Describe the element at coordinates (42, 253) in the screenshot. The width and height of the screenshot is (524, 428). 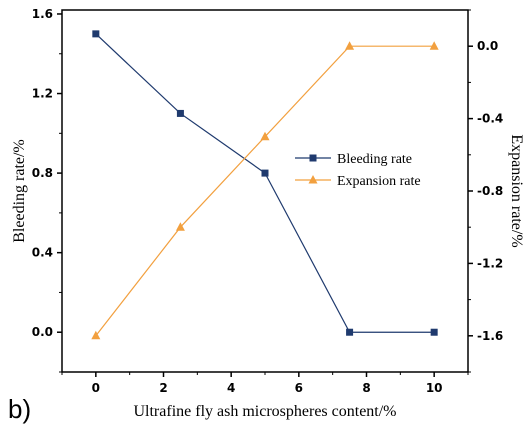
I see `y-left-tick-label: 0.4` at that location.